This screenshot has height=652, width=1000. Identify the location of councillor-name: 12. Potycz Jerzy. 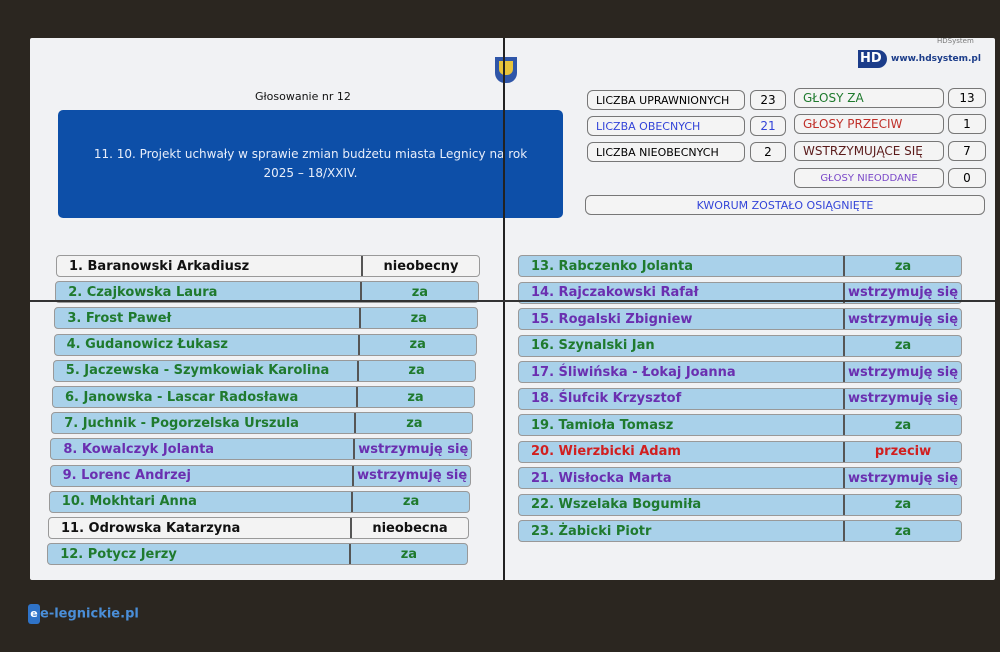
(118, 554).